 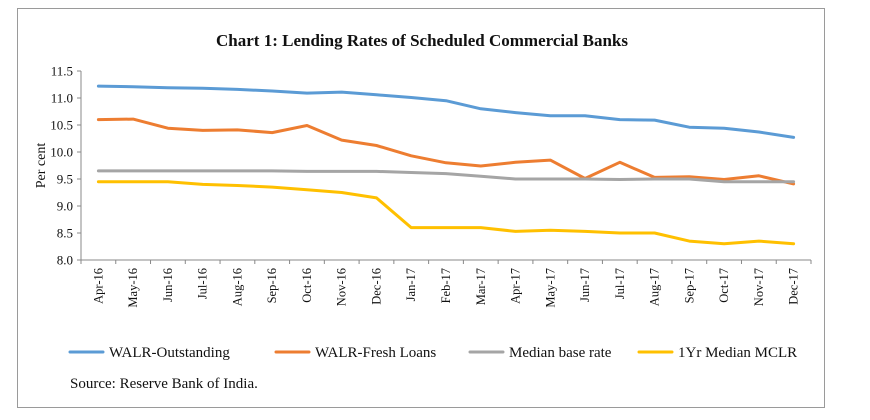 I want to click on legend-label: Median base rate, so click(x=560, y=353).